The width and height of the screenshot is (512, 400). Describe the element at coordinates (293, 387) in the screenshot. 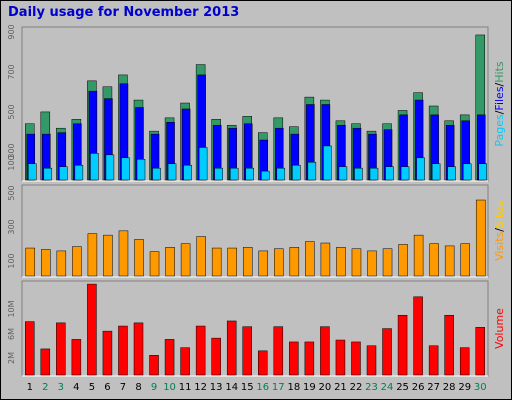

I see `day-label: 18` at that location.